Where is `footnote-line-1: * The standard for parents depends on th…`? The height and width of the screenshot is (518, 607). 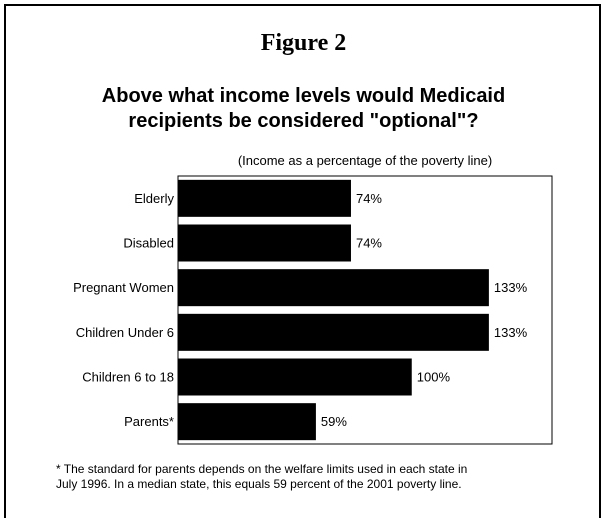 footnote-line-1: * The standard for parents depends on th… is located at coordinates (262, 469).